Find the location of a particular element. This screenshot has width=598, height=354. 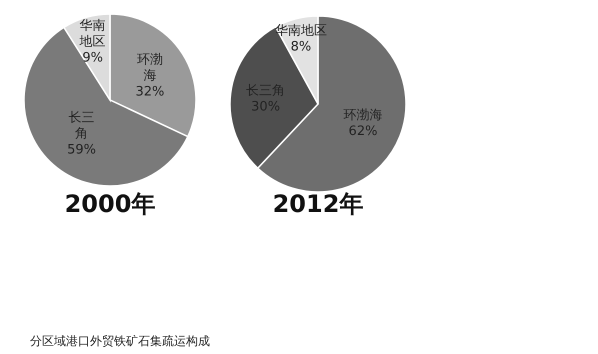

slice-label: 华南地区 is located at coordinates (92, 34).